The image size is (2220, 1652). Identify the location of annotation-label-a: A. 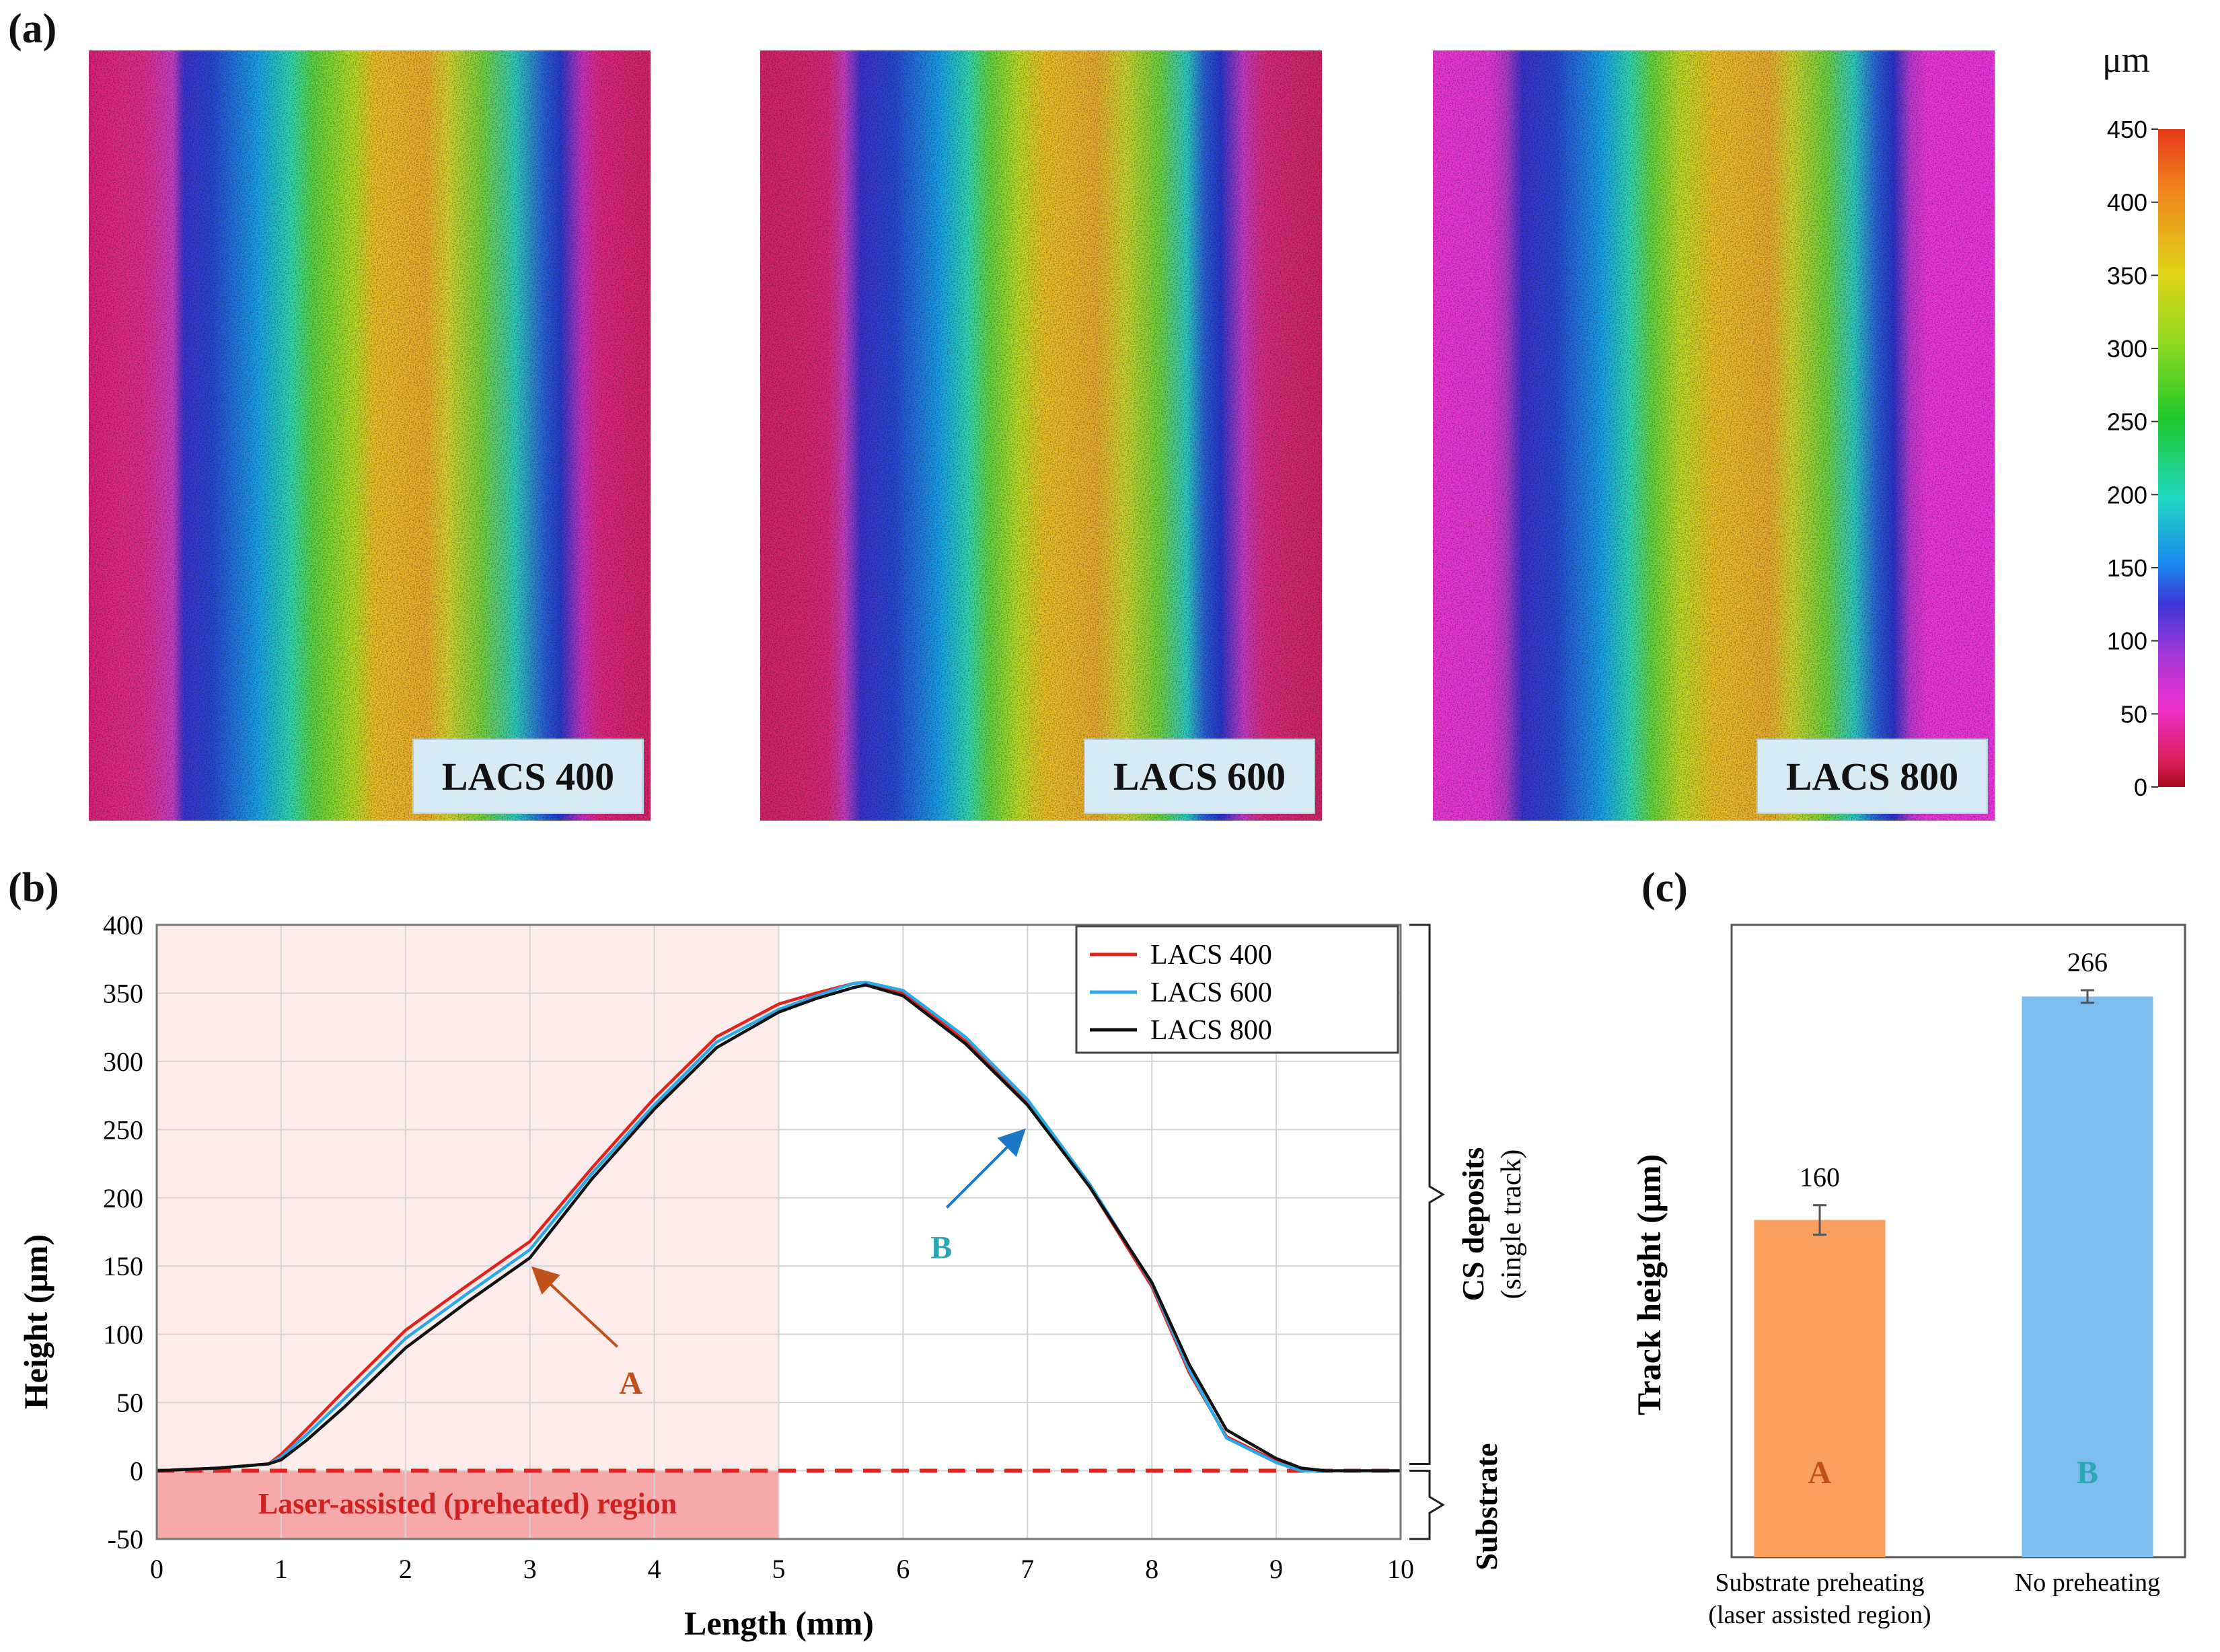
(630, 1383).